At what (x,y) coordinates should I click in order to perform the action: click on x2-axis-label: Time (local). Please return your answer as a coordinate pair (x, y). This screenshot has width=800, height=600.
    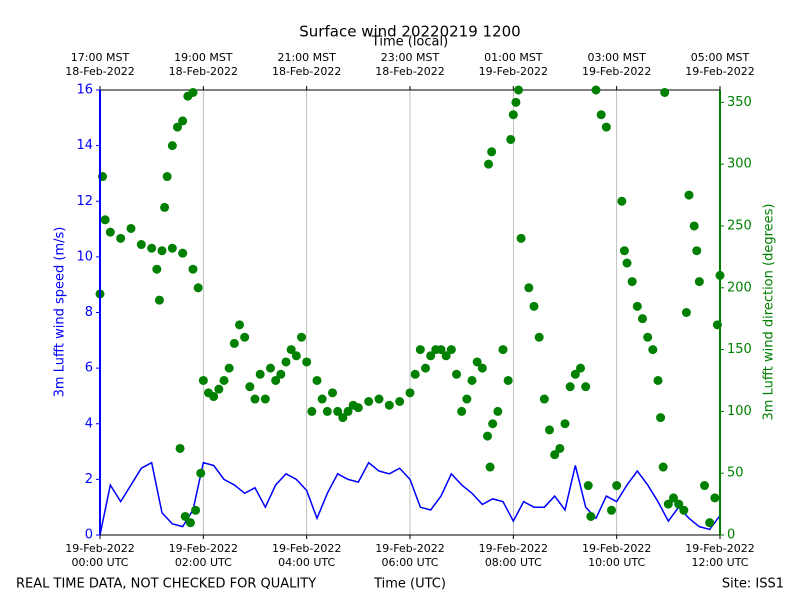
    Looking at the image, I should click on (409, 42).